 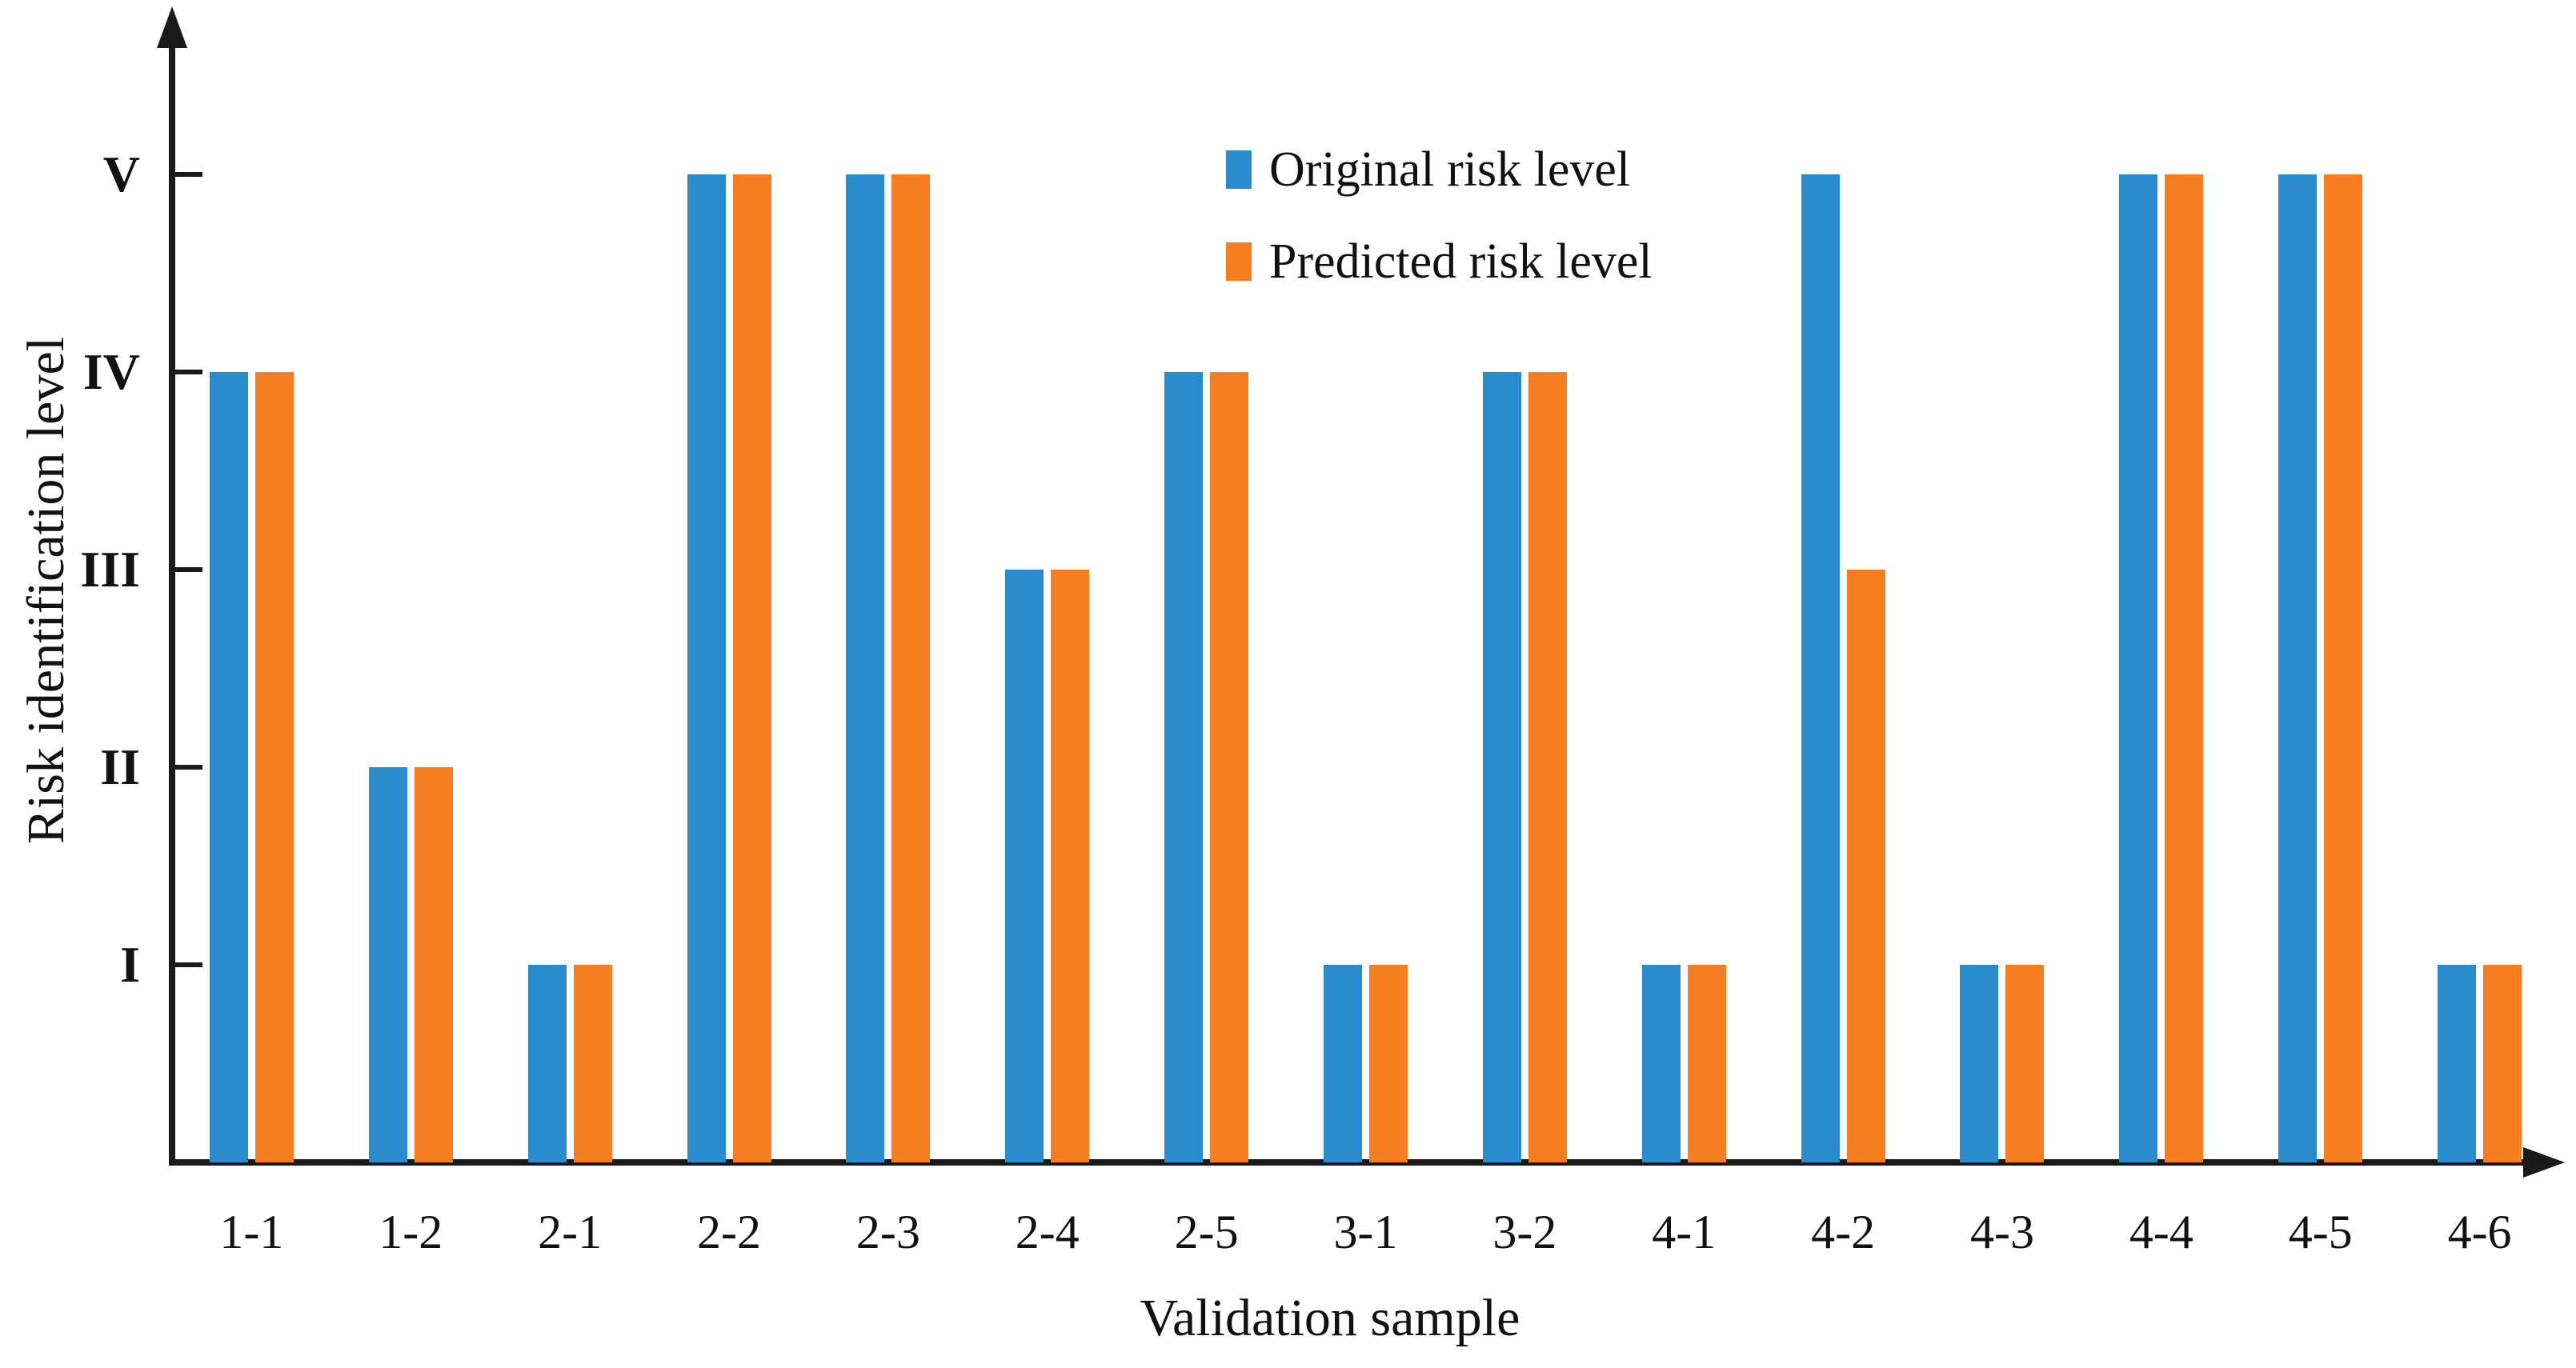 I want to click on legend-label: Predicted risk level, so click(x=1461, y=261).